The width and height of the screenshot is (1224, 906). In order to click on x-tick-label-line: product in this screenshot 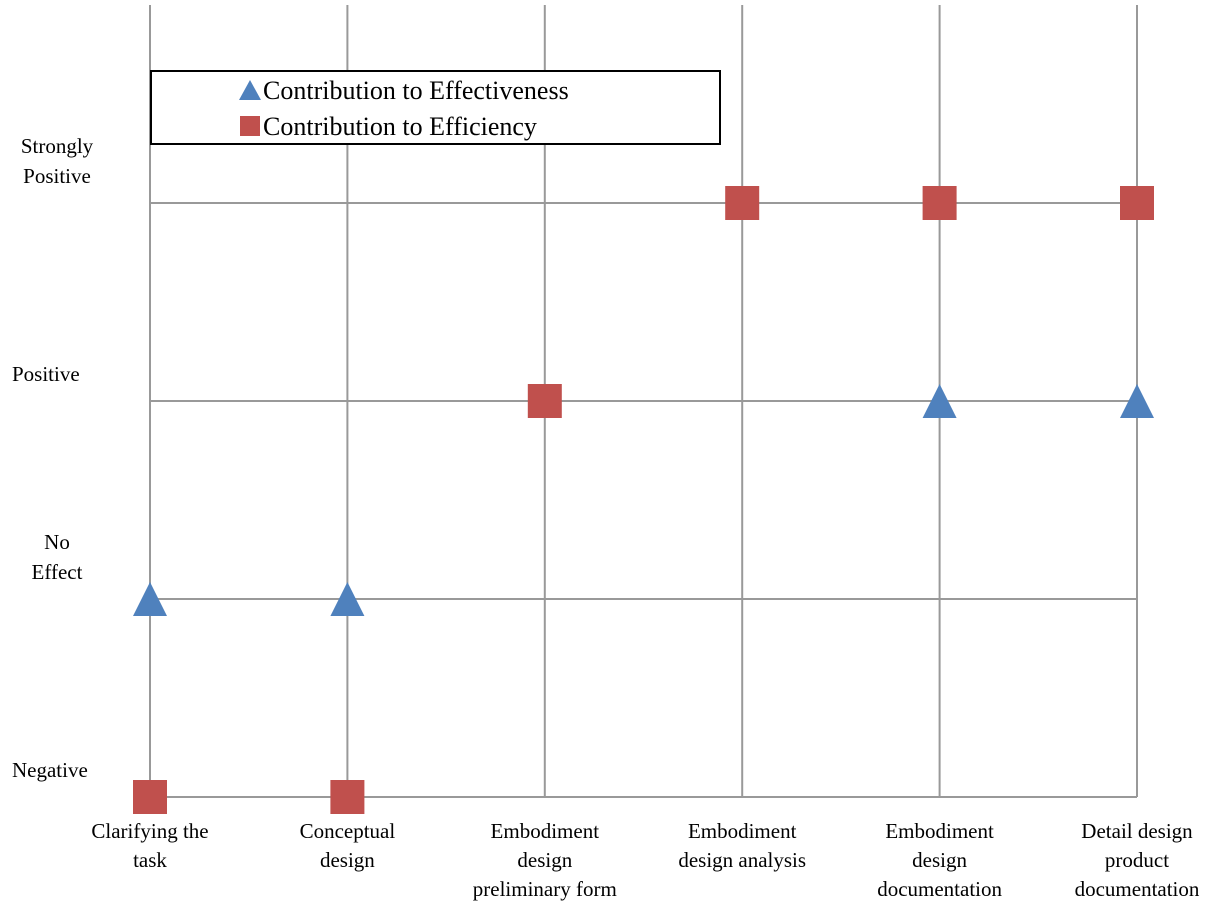, I will do `click(1137, 860)`.